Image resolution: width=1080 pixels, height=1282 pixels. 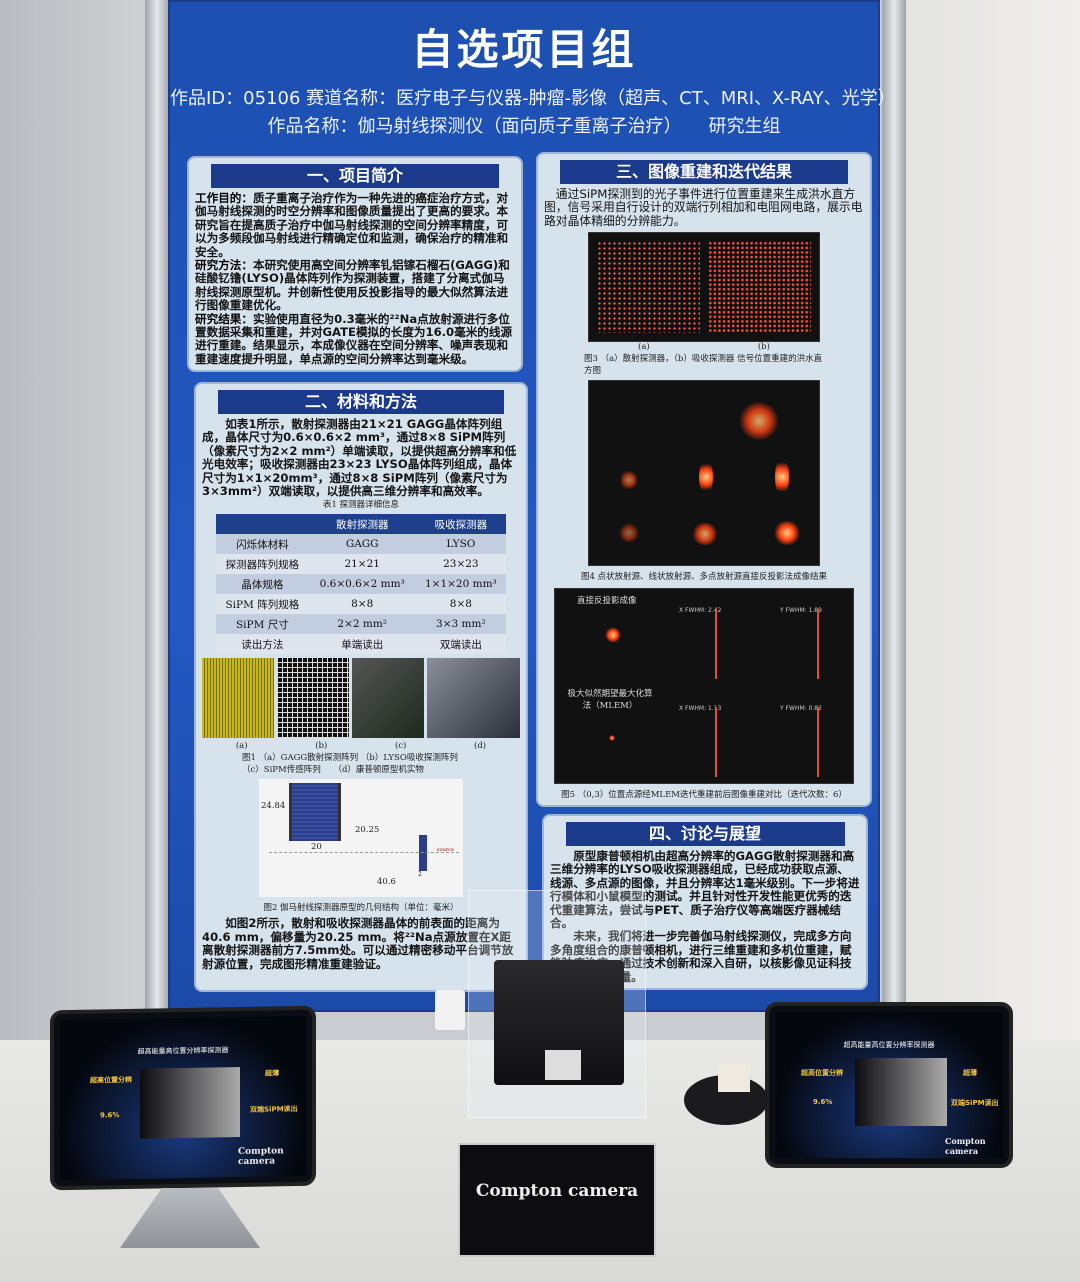 I want to click on cell: 3×3 mm², so click(x=460, y=624).